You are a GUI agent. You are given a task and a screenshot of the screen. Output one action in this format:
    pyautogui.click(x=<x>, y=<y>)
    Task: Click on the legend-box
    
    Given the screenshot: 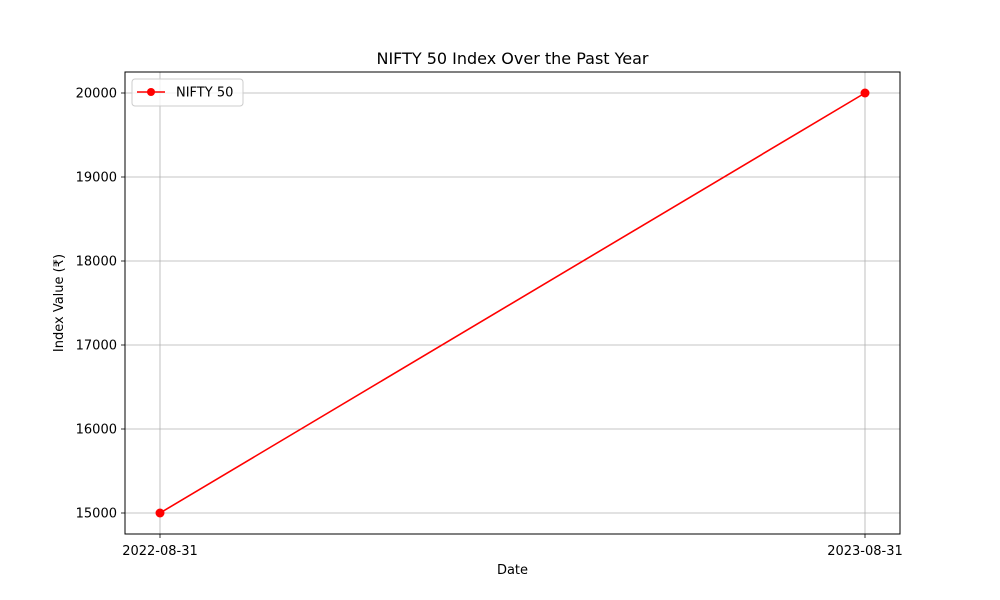 What is the action you would take?
    pyautogui.click(x=187, y=92)
    